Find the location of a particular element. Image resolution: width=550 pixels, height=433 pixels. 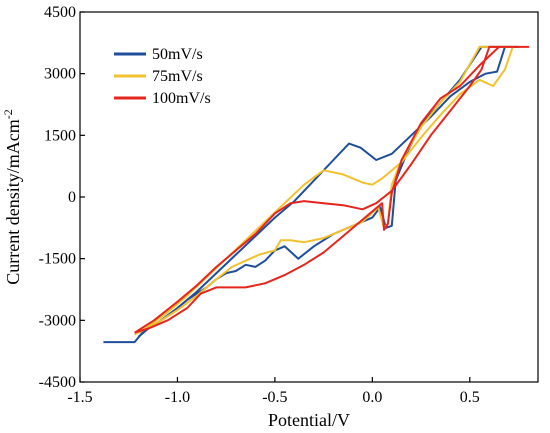

legend-label-1: 75mV/s is located at coordinates (177, 76).